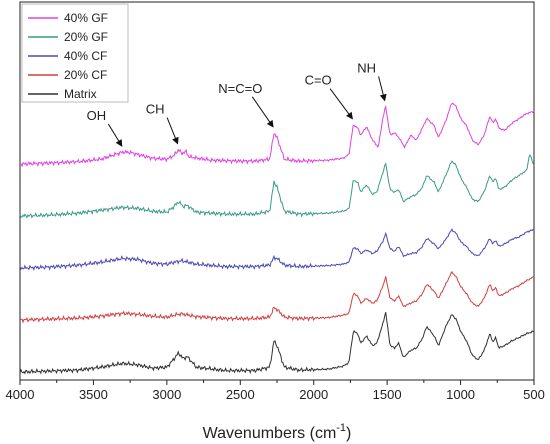 Image resolution: width=550 pixels, height=444 pixels. I want to click on annotation-label: C=O, so click(318, 80).